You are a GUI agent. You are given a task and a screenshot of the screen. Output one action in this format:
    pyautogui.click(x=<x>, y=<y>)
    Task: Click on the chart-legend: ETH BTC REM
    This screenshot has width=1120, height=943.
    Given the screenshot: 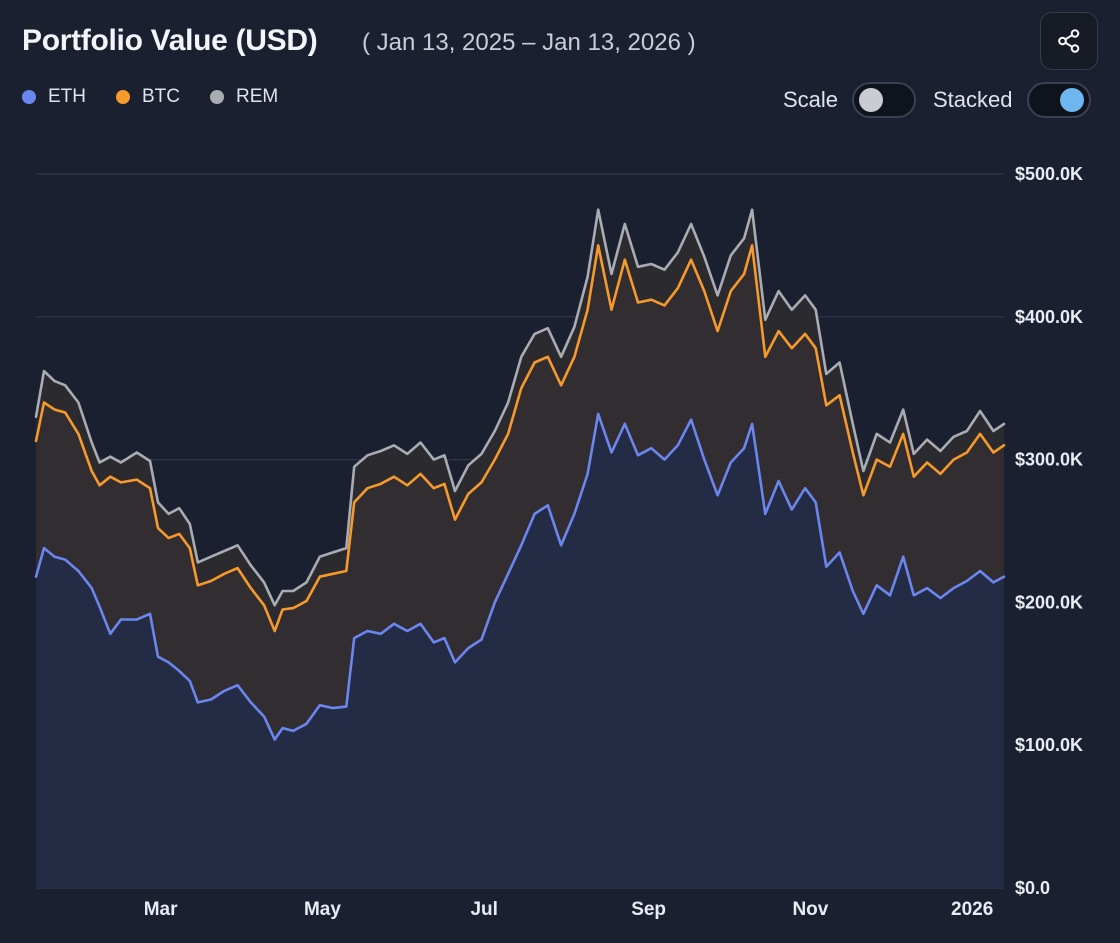 What is the action you would take?
    pyautogui.click(x=150, y=97)
    